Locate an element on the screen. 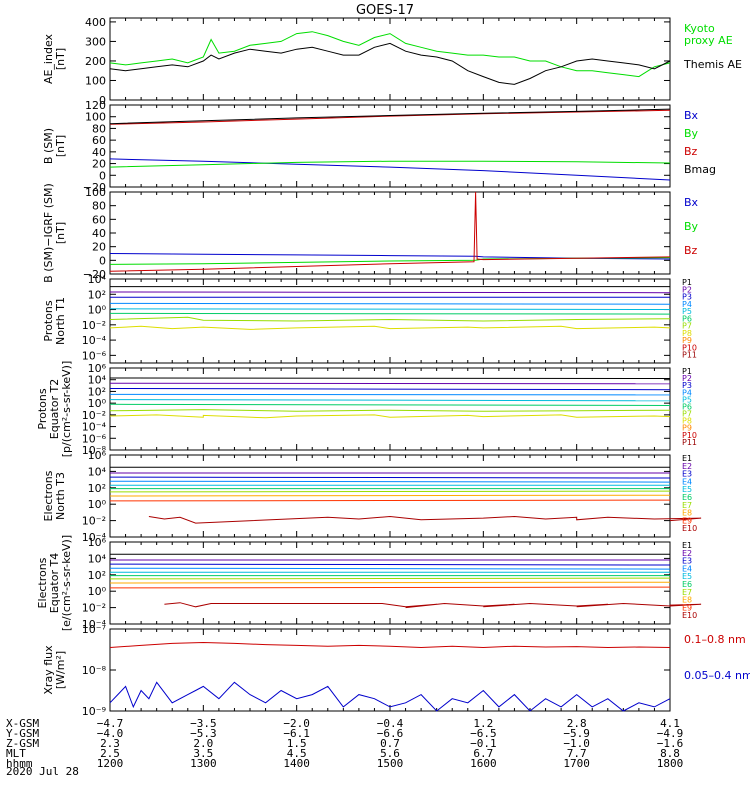 This screenshot has width=750, height=800. legend-e3: E3 is located at coordinates (687, 474).